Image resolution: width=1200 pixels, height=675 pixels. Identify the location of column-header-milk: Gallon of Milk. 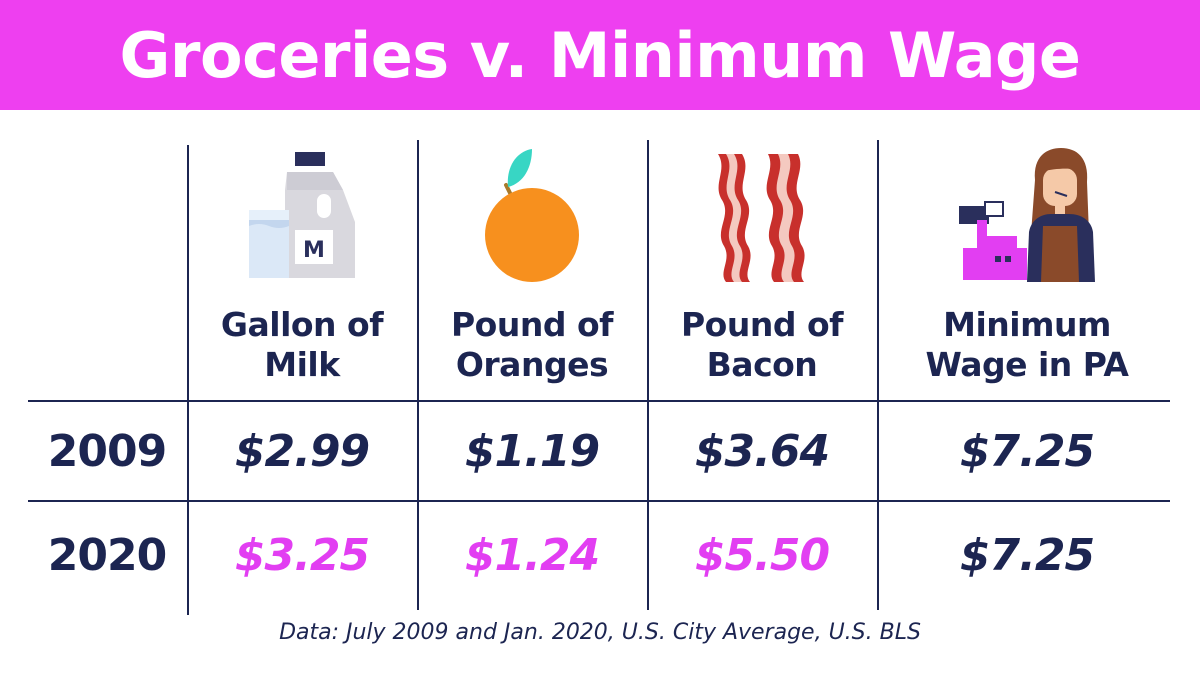
(302, 344).